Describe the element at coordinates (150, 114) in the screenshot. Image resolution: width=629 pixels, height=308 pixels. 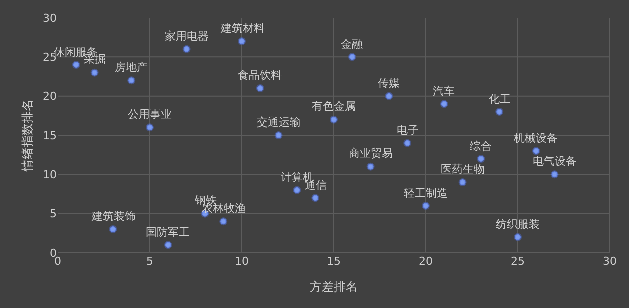
I see `annotation: 公用事业` at that location.